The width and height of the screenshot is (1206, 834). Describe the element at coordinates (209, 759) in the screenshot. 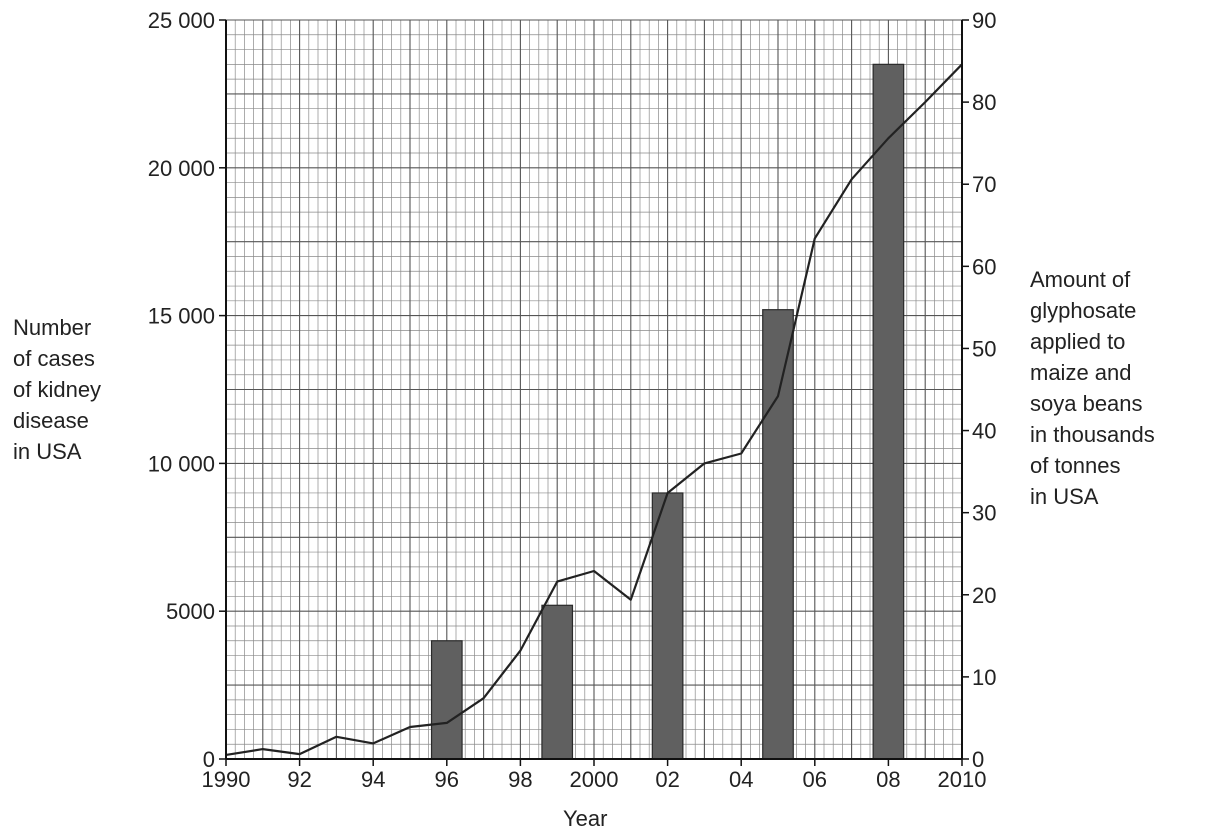

I see `left-tick-label: 0` at that location.